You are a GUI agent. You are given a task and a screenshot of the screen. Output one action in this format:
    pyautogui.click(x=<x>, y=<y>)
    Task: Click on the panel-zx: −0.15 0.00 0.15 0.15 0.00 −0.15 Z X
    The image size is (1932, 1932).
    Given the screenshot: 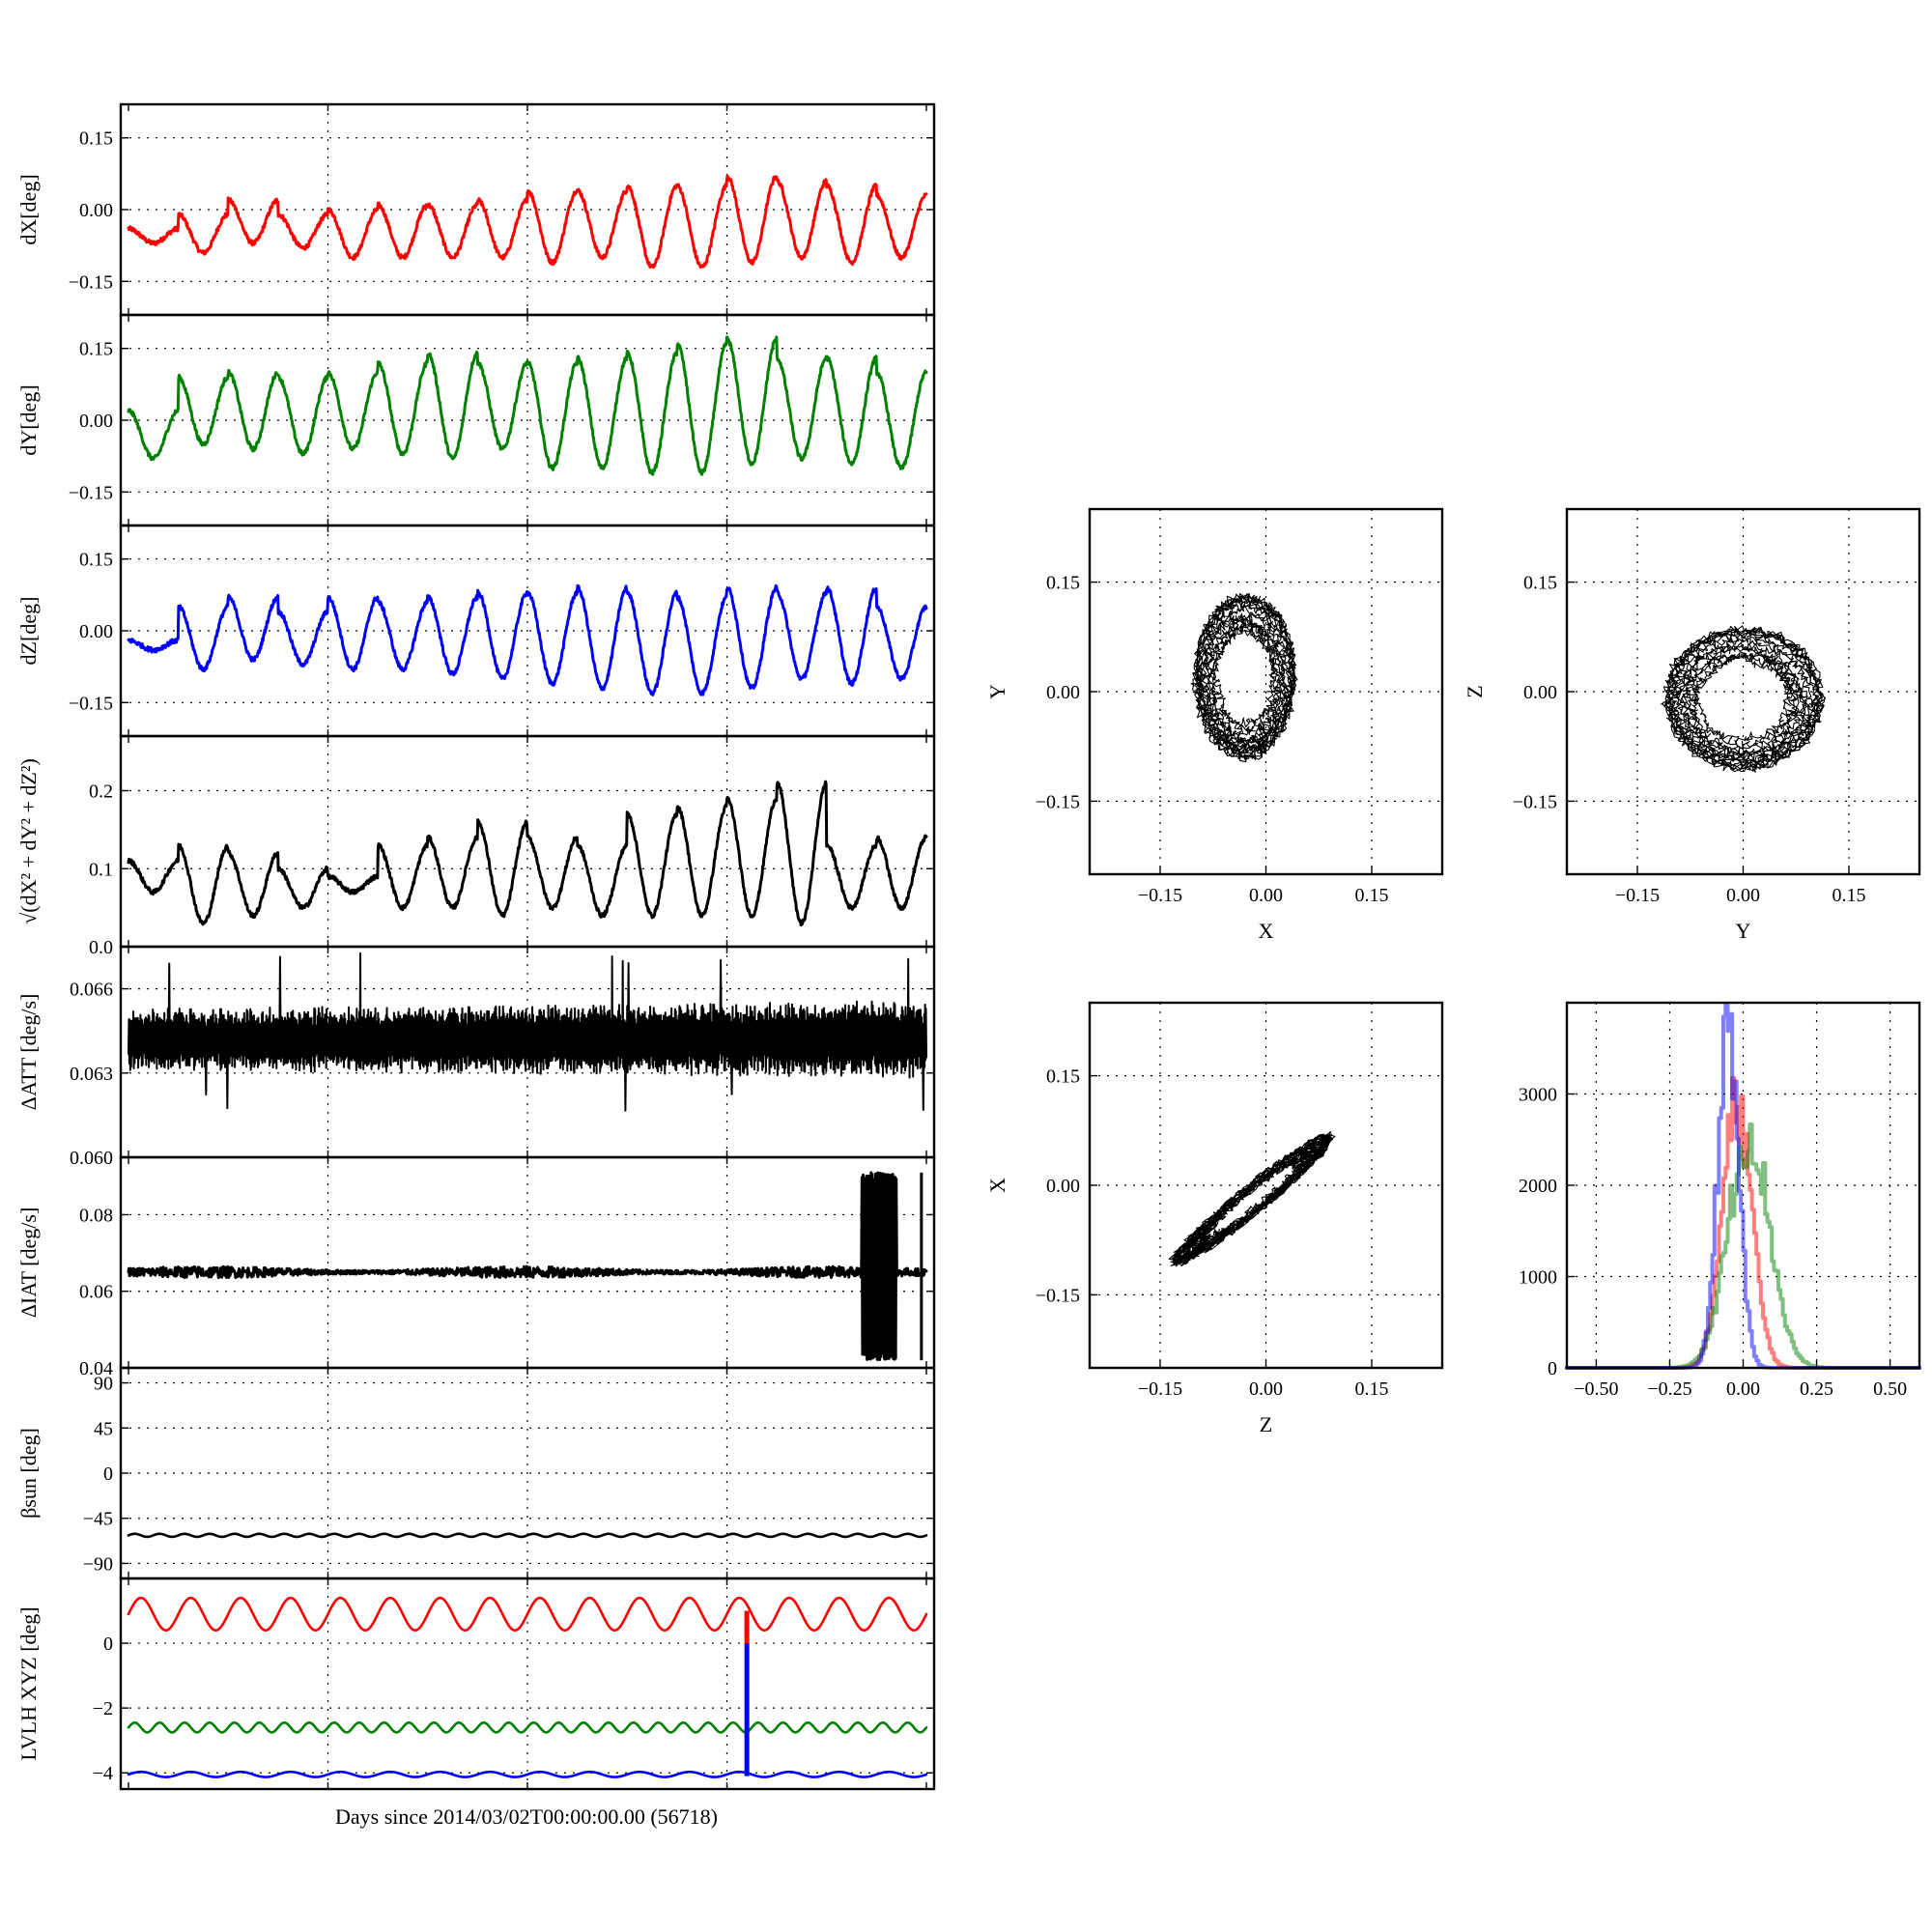 What is the action you would take?
    pyautogui.click(x=1214, y=1218)
    